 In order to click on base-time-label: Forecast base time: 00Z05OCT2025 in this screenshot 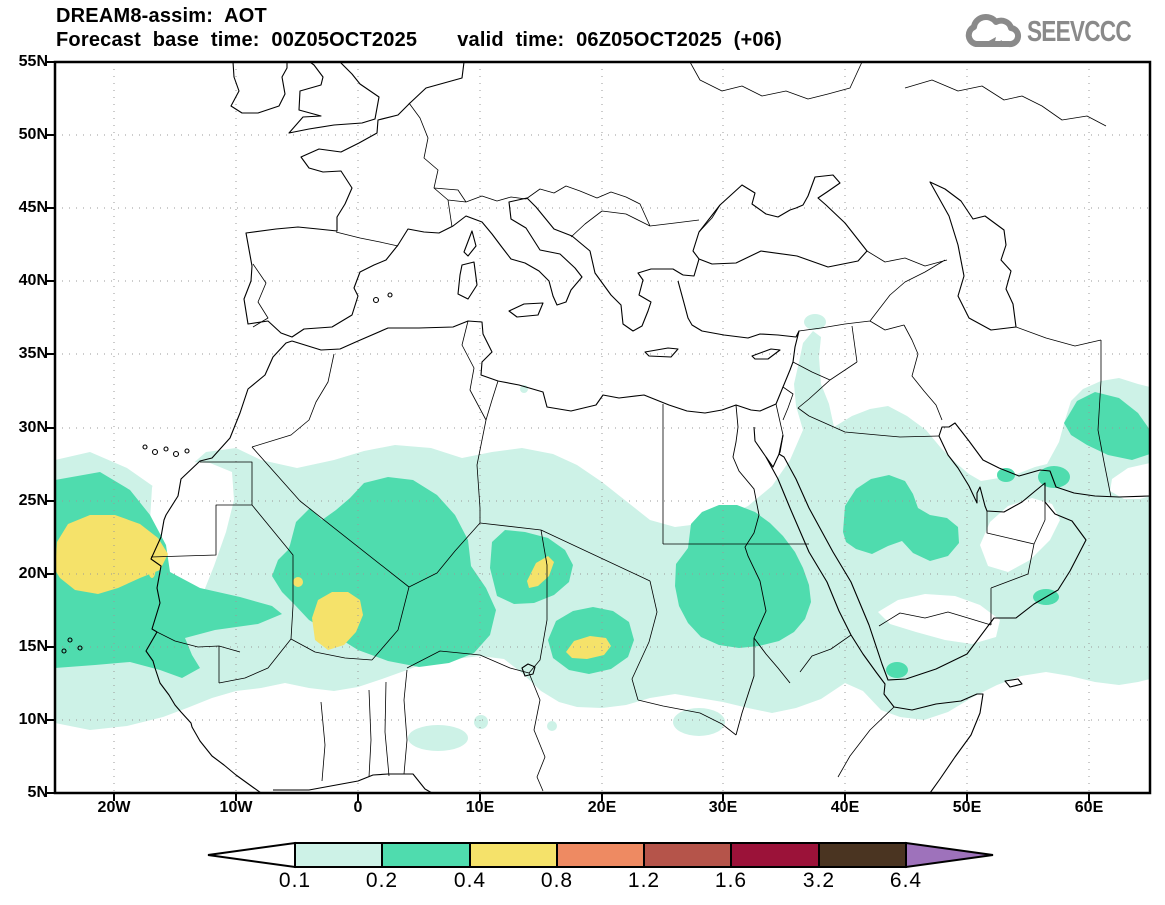, I will do `click(237, 40)`.